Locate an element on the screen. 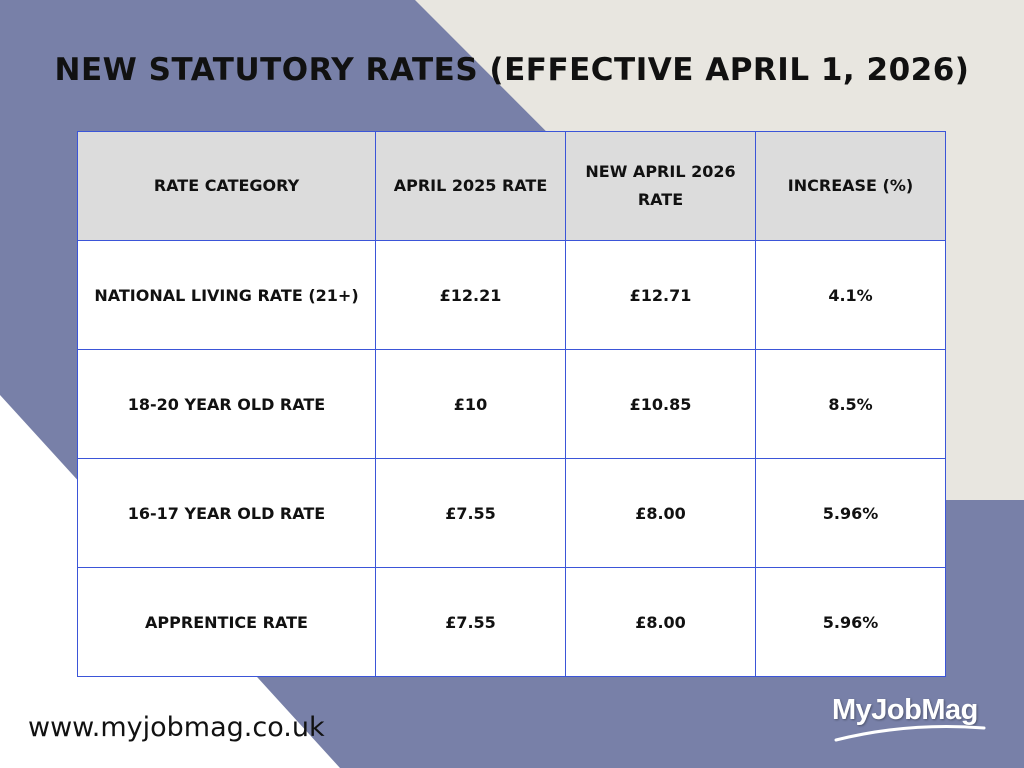 The image size is (1024, 768). april-2026-rate-cell: £10.85 is located at coordinates (660, 404).